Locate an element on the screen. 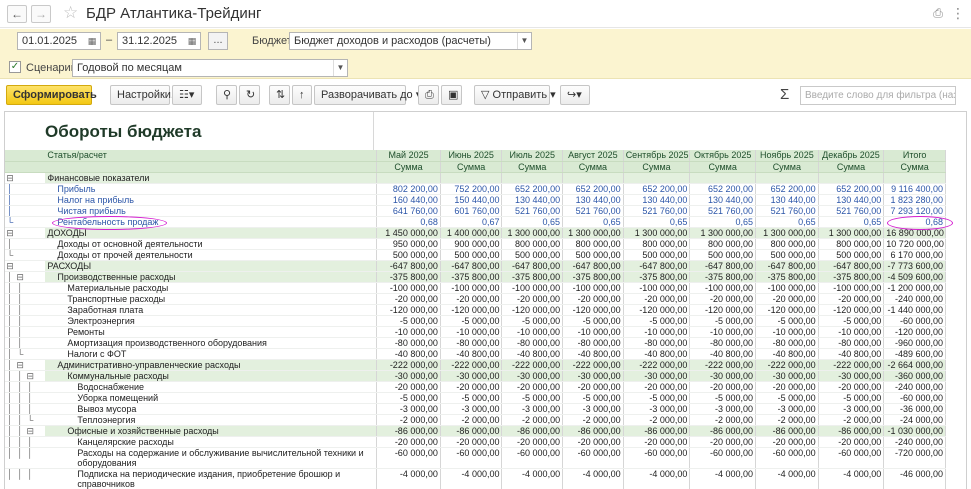  variant-menu-icon: ☷▾ is located at coordinates (187, 95).